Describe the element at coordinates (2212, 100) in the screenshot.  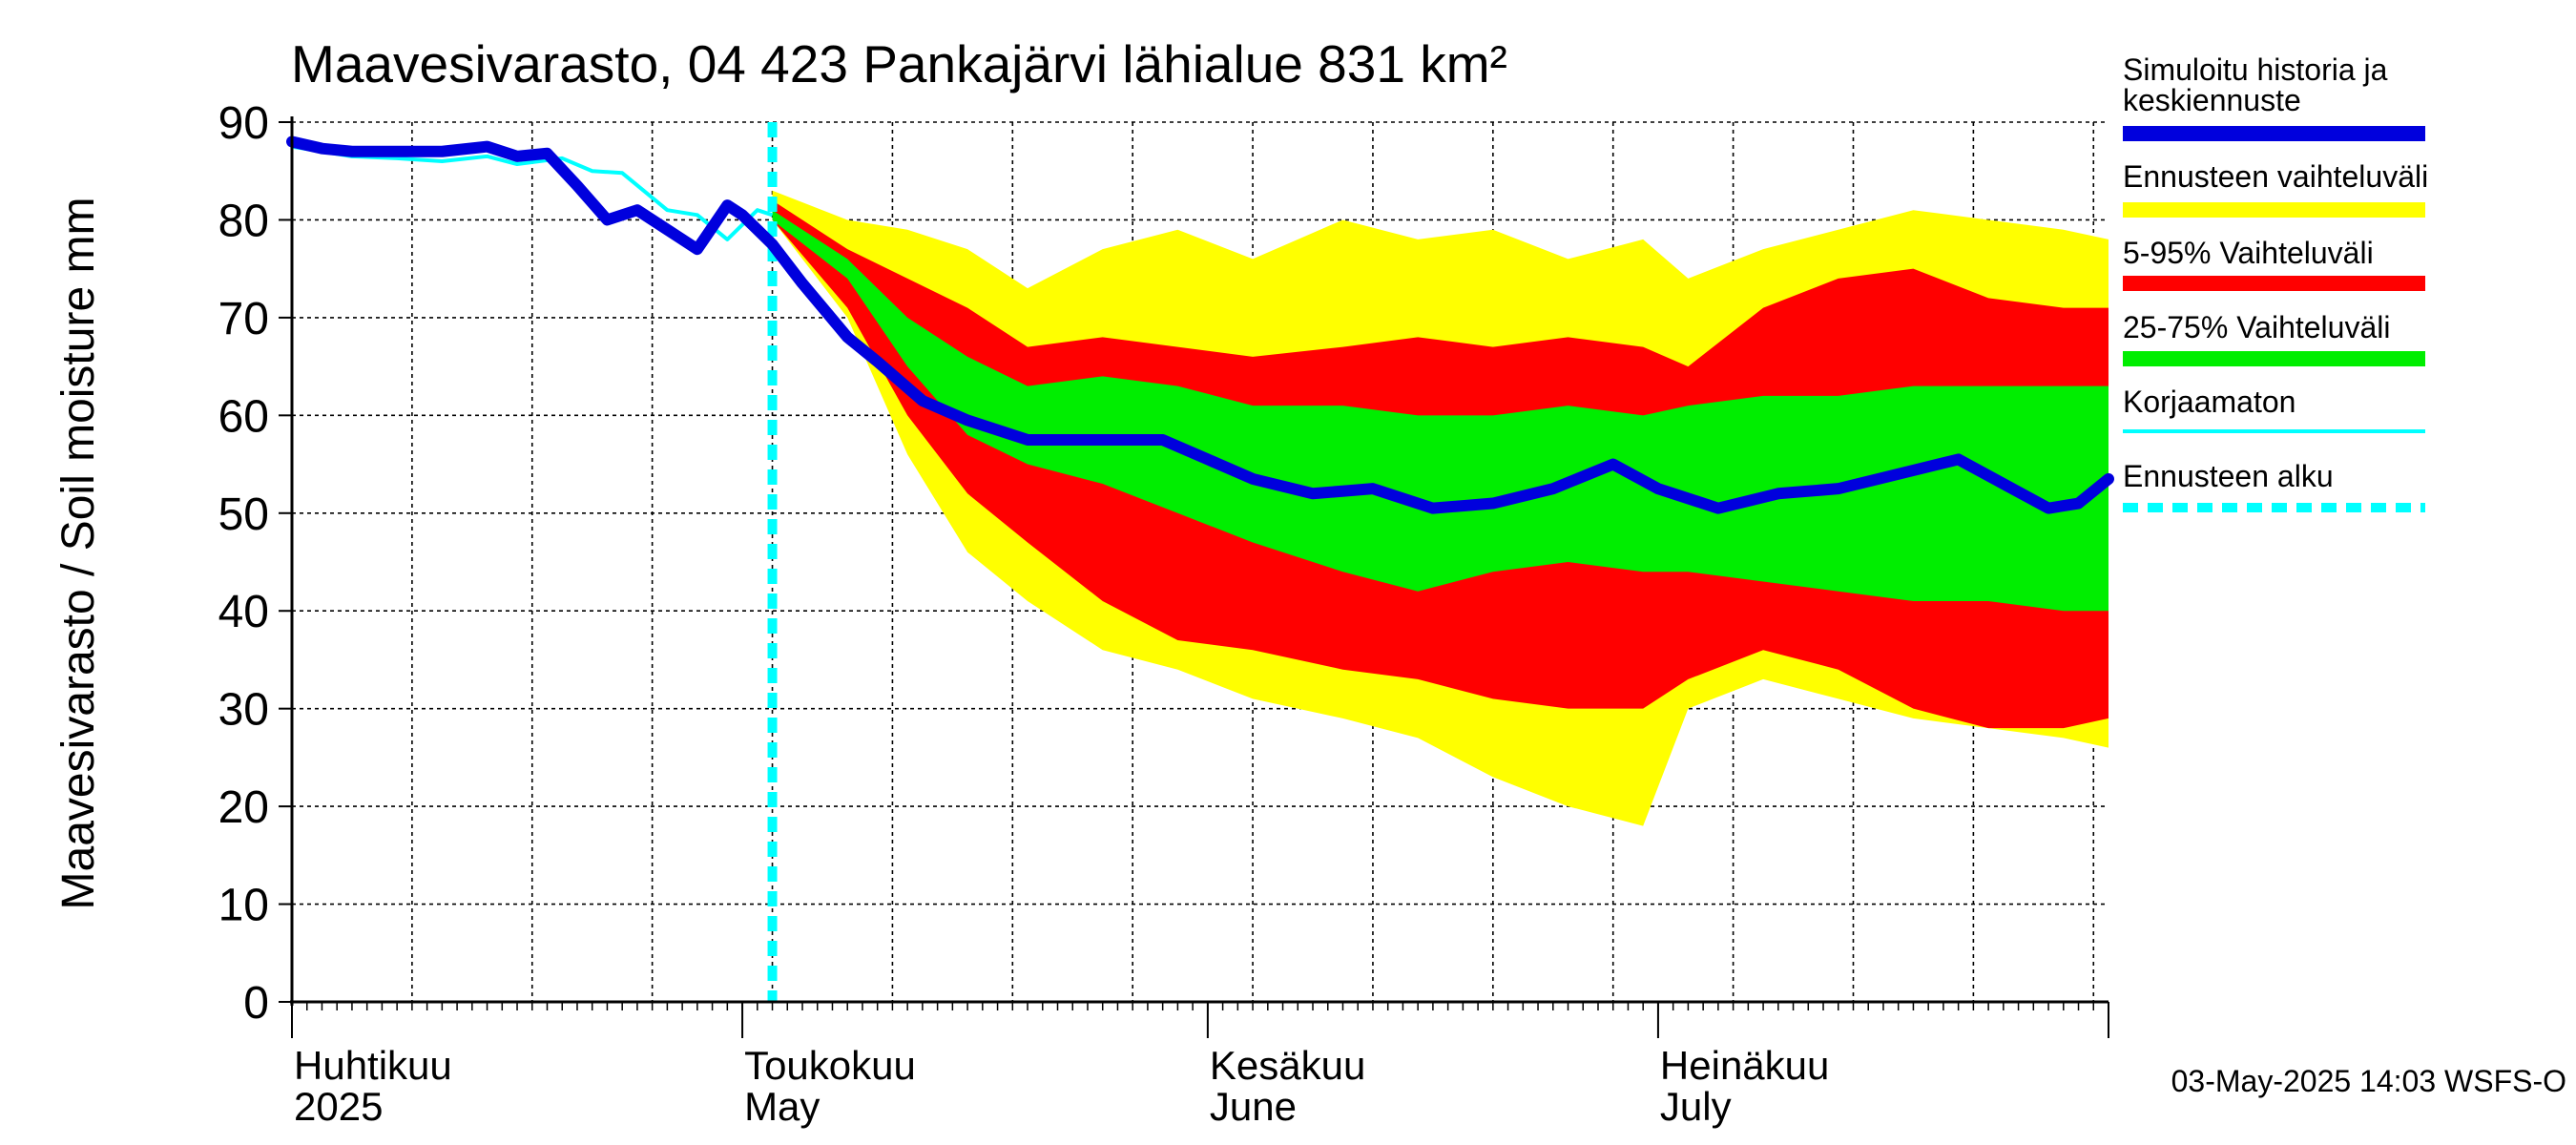
I see `legend-label: keskiennuste` at that location.